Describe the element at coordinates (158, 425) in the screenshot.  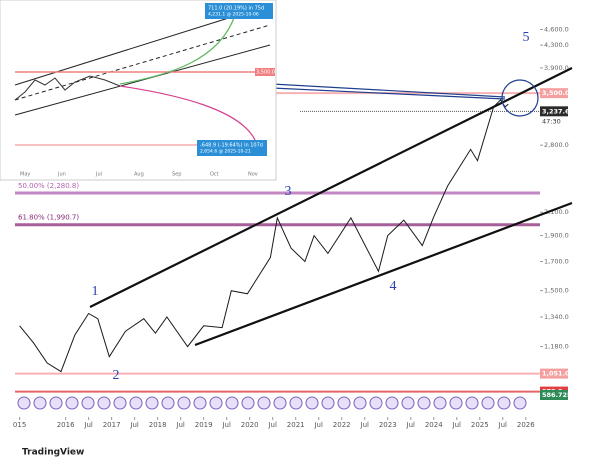
I see `x-tick-label: 2018` at that location.